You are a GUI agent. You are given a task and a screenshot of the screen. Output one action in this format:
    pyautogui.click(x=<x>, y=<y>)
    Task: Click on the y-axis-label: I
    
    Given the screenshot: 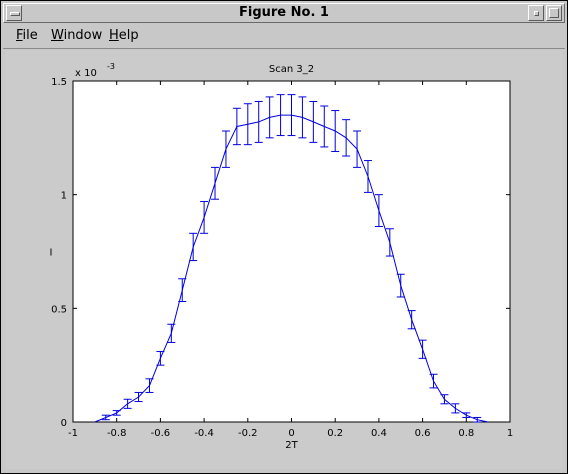 What is the action you would take?
    pyautogui.click(x=51, y=253)
    